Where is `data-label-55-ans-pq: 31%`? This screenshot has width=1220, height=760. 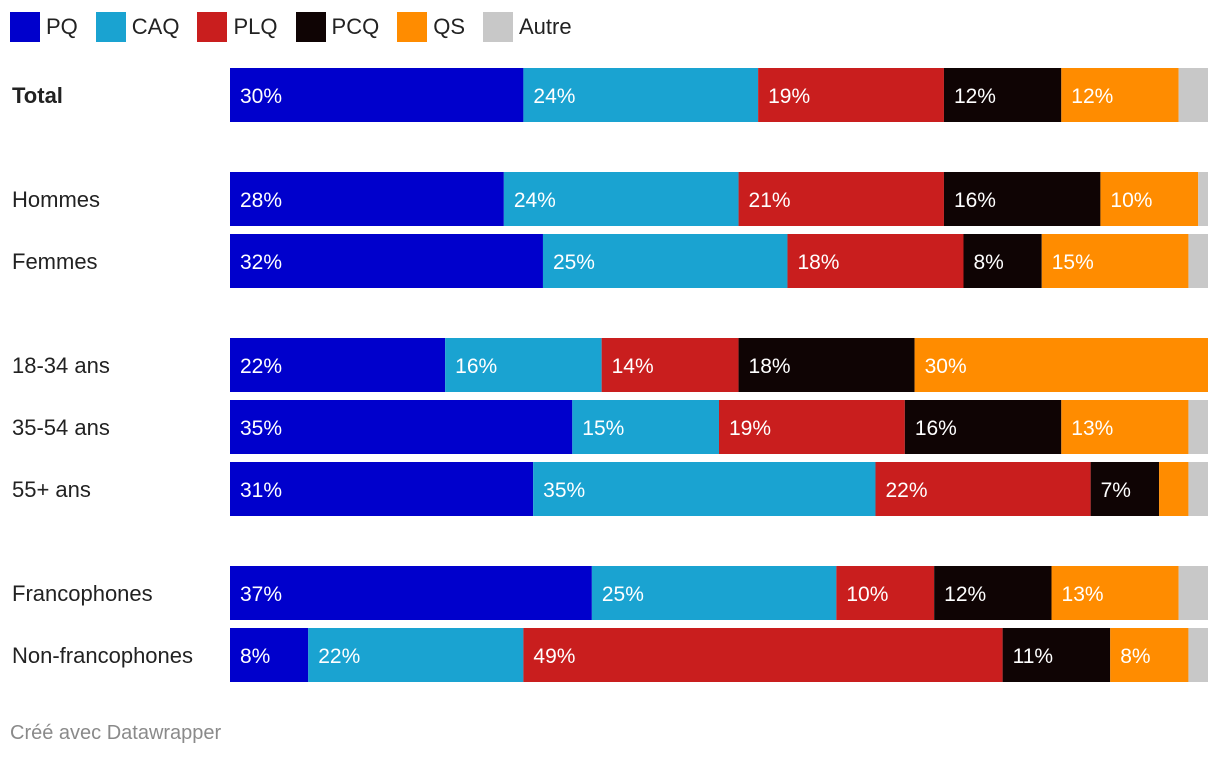
data-label-55-ans-pq: 31% is located at coordinates (261, 490).